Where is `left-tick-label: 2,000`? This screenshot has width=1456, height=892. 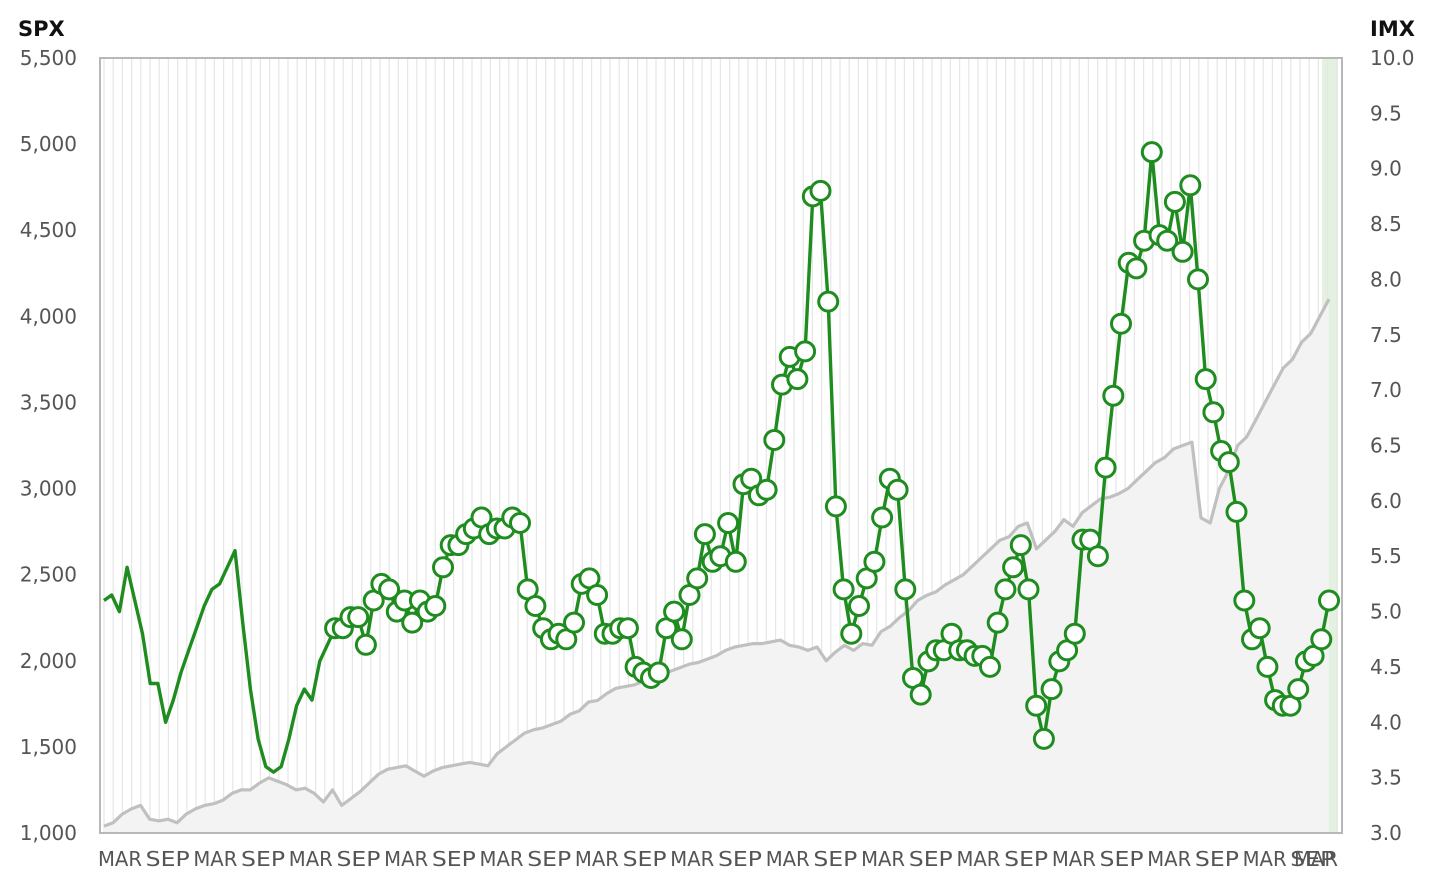
left-tick-label: 2,000 is located at coordinates (48, 661).